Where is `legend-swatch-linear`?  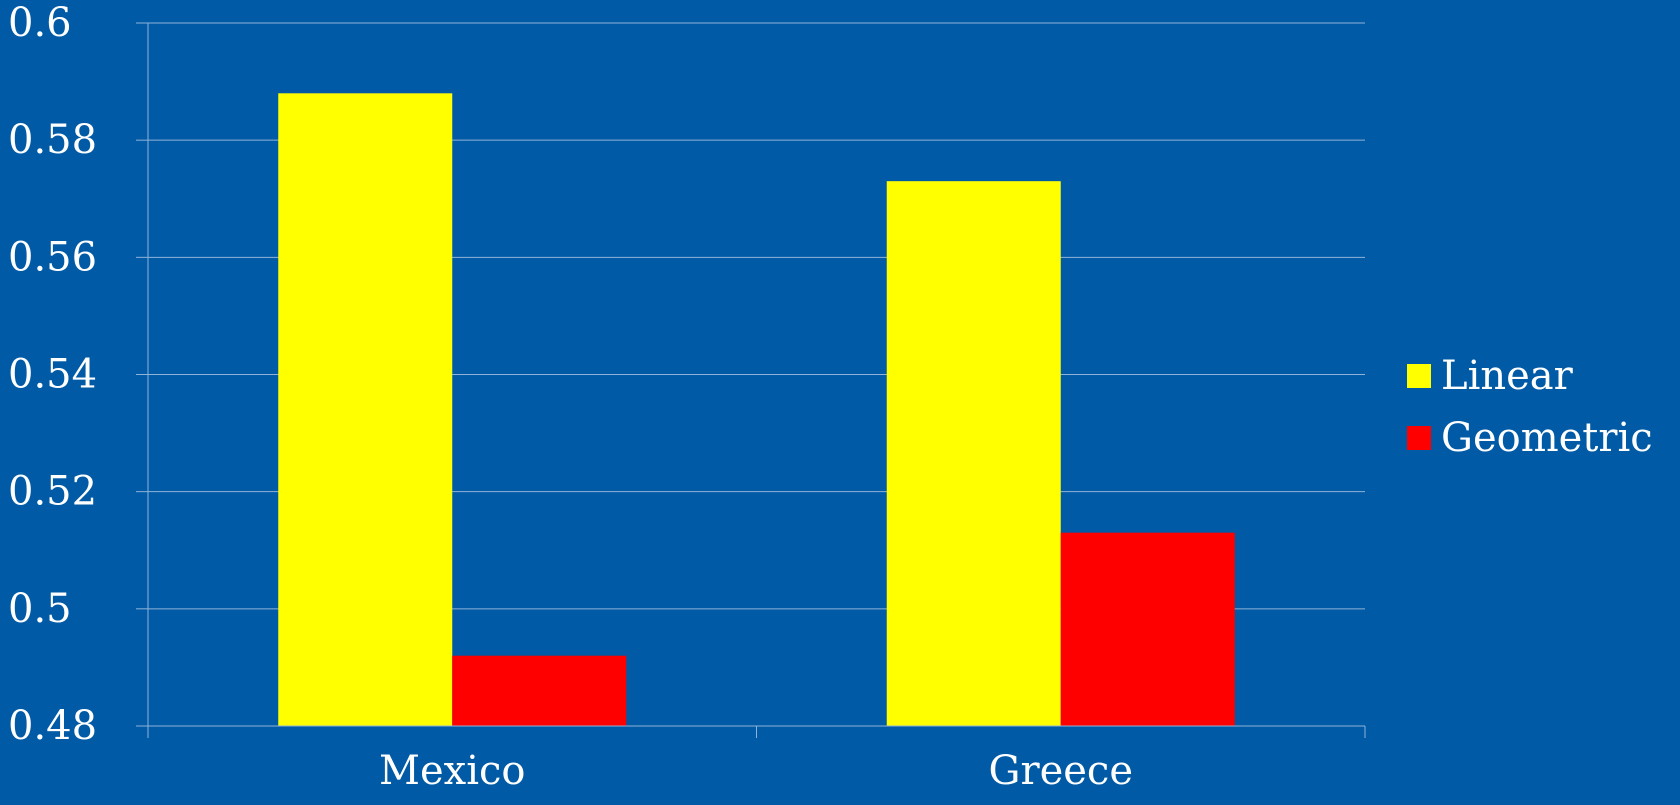 legend-swatch-linear is located at coordinates (1419, 376).